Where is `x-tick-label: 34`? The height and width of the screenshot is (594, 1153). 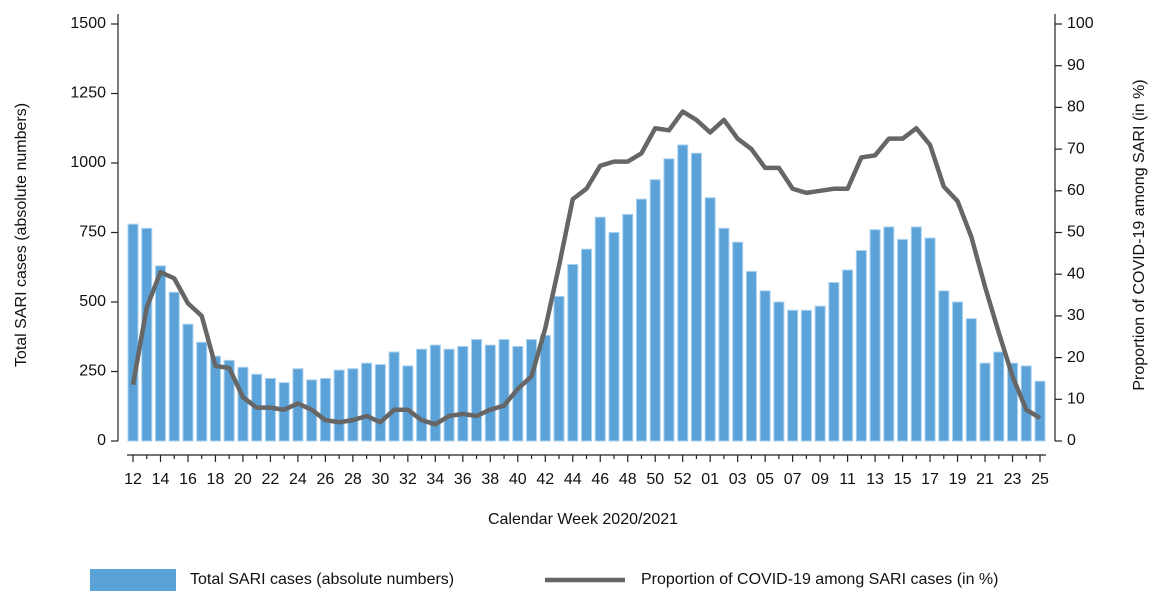
x-tick-label: 34 is located at coordinates (435, 479).